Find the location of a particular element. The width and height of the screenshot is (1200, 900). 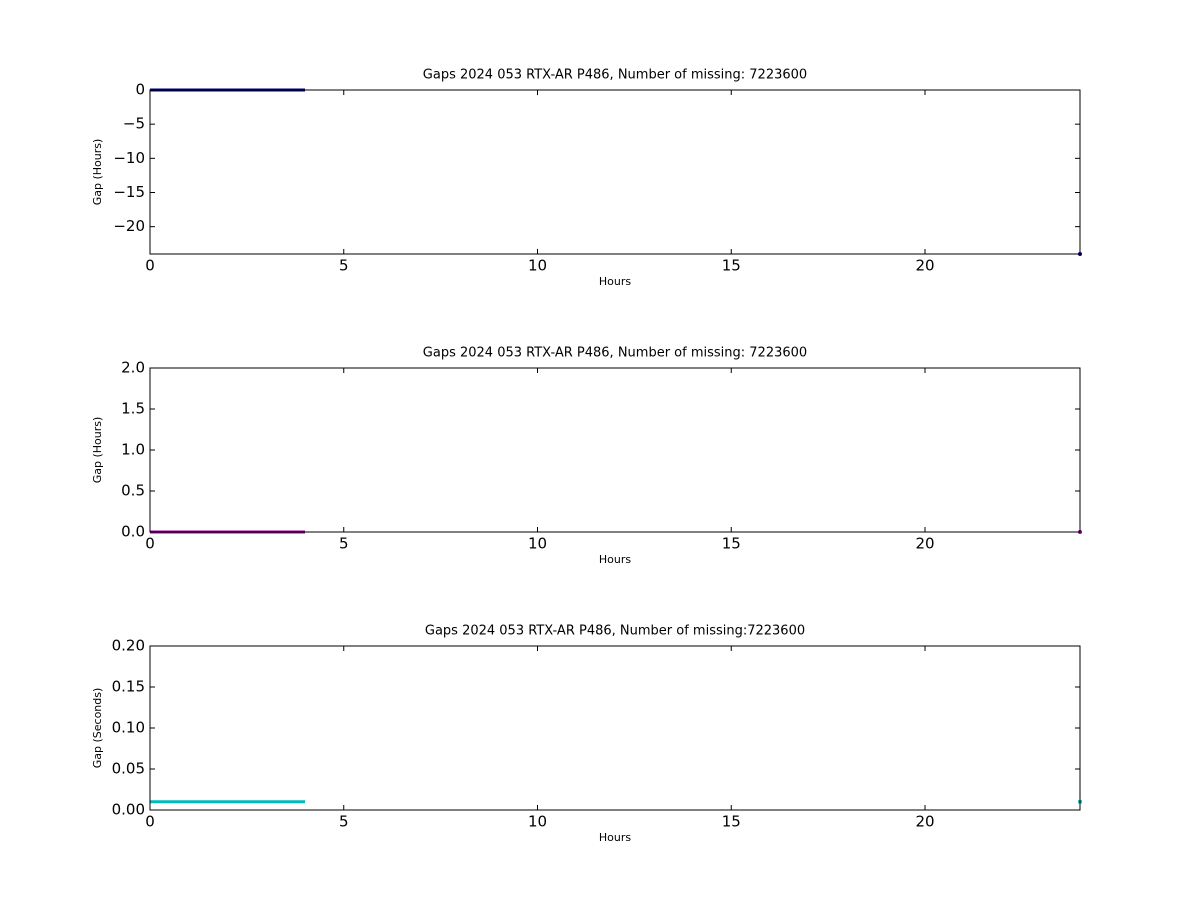

y-tick-label: 1.5 is located at coordinates (133, 409).